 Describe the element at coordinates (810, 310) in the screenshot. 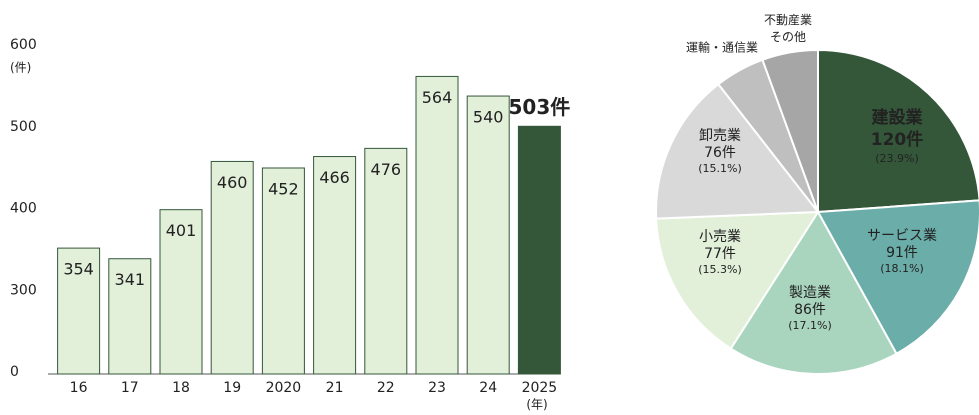

I see `slice-value: 86件` at that location.